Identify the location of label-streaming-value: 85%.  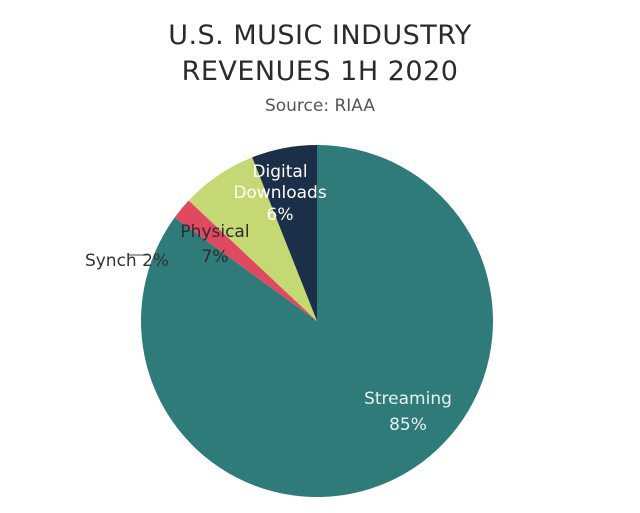
(408, 425).